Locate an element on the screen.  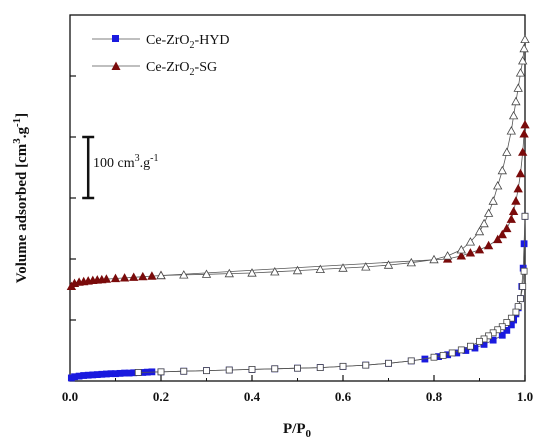
x-tick-label-3: 0.6 is located at coordinates (343, 396).